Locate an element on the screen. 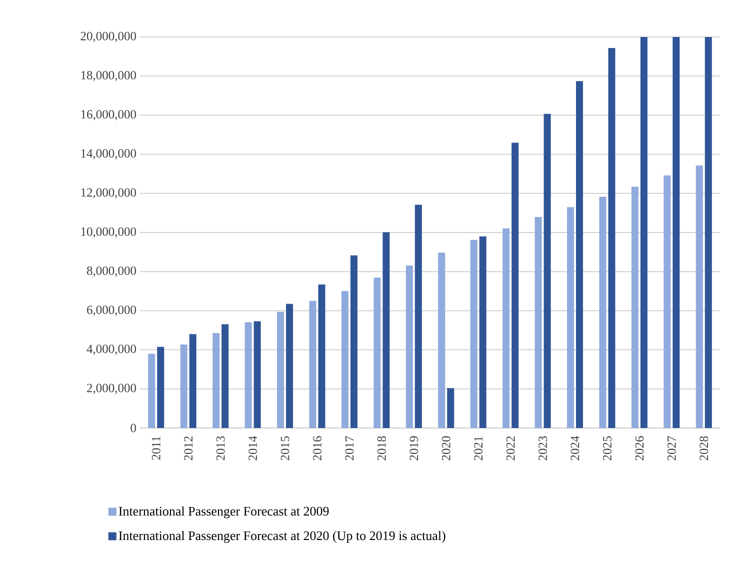 The width and height of the screenshot is (729, 572). y-tick-label: 14,000,000 is located at coordinates (108, 154).